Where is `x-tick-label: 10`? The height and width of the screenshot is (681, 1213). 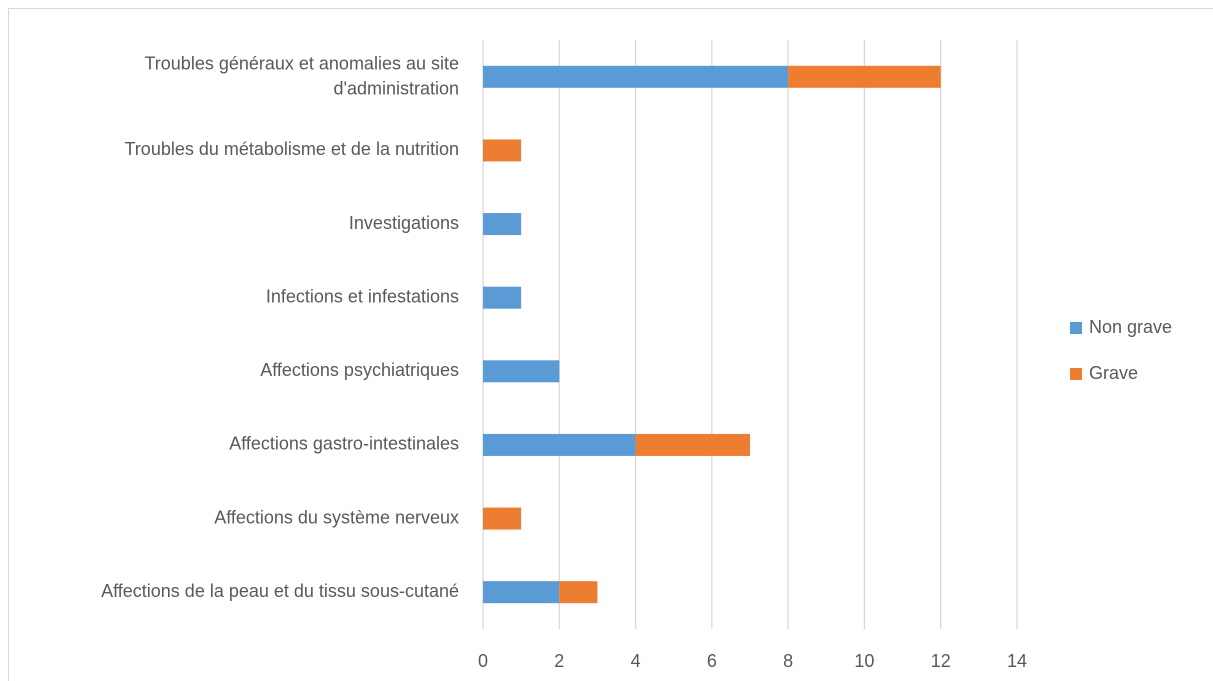 x-tick-label: 10 is located at coordinates (864, 661).